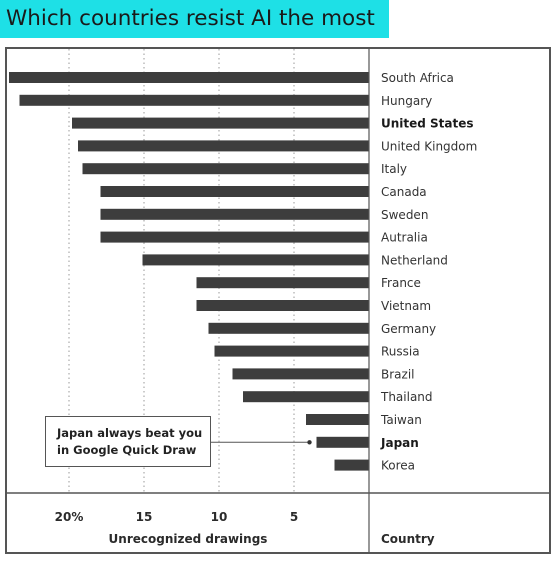 This screenshot has height=561, width=555. What do you see at coordinates (188, 539) in the screenshot?
I see `x-axis-label: Unrecognized drawings` at bounding box center [188, 539].